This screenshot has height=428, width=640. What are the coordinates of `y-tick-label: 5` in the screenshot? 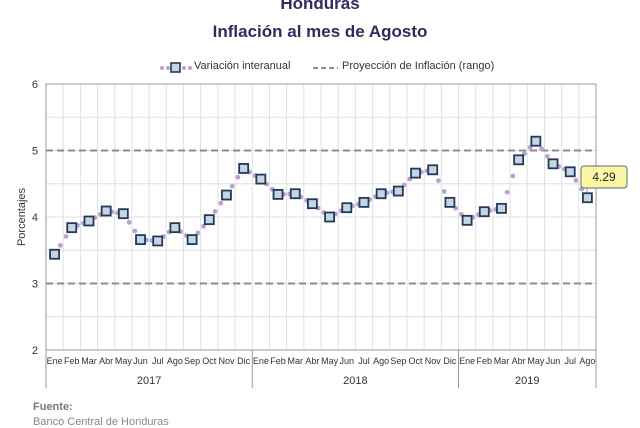 It's located at (35, 152).